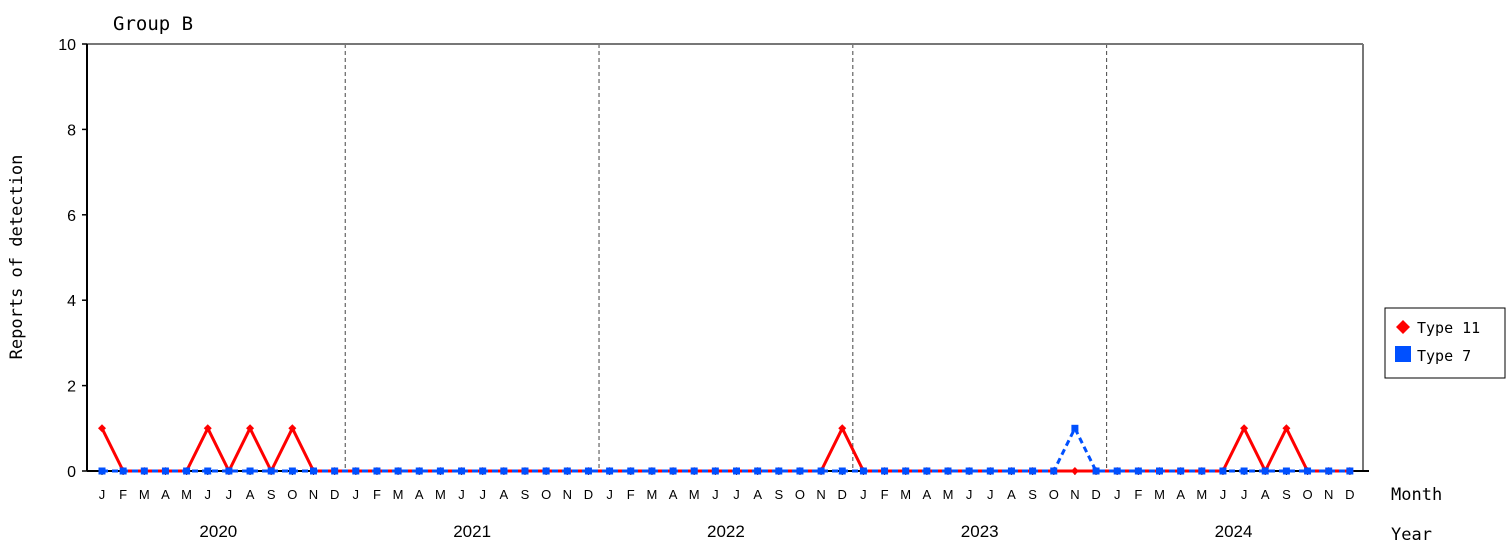 The image size is (1509, 544). I want to click on y-tick-label: 8, so click(71, 130).